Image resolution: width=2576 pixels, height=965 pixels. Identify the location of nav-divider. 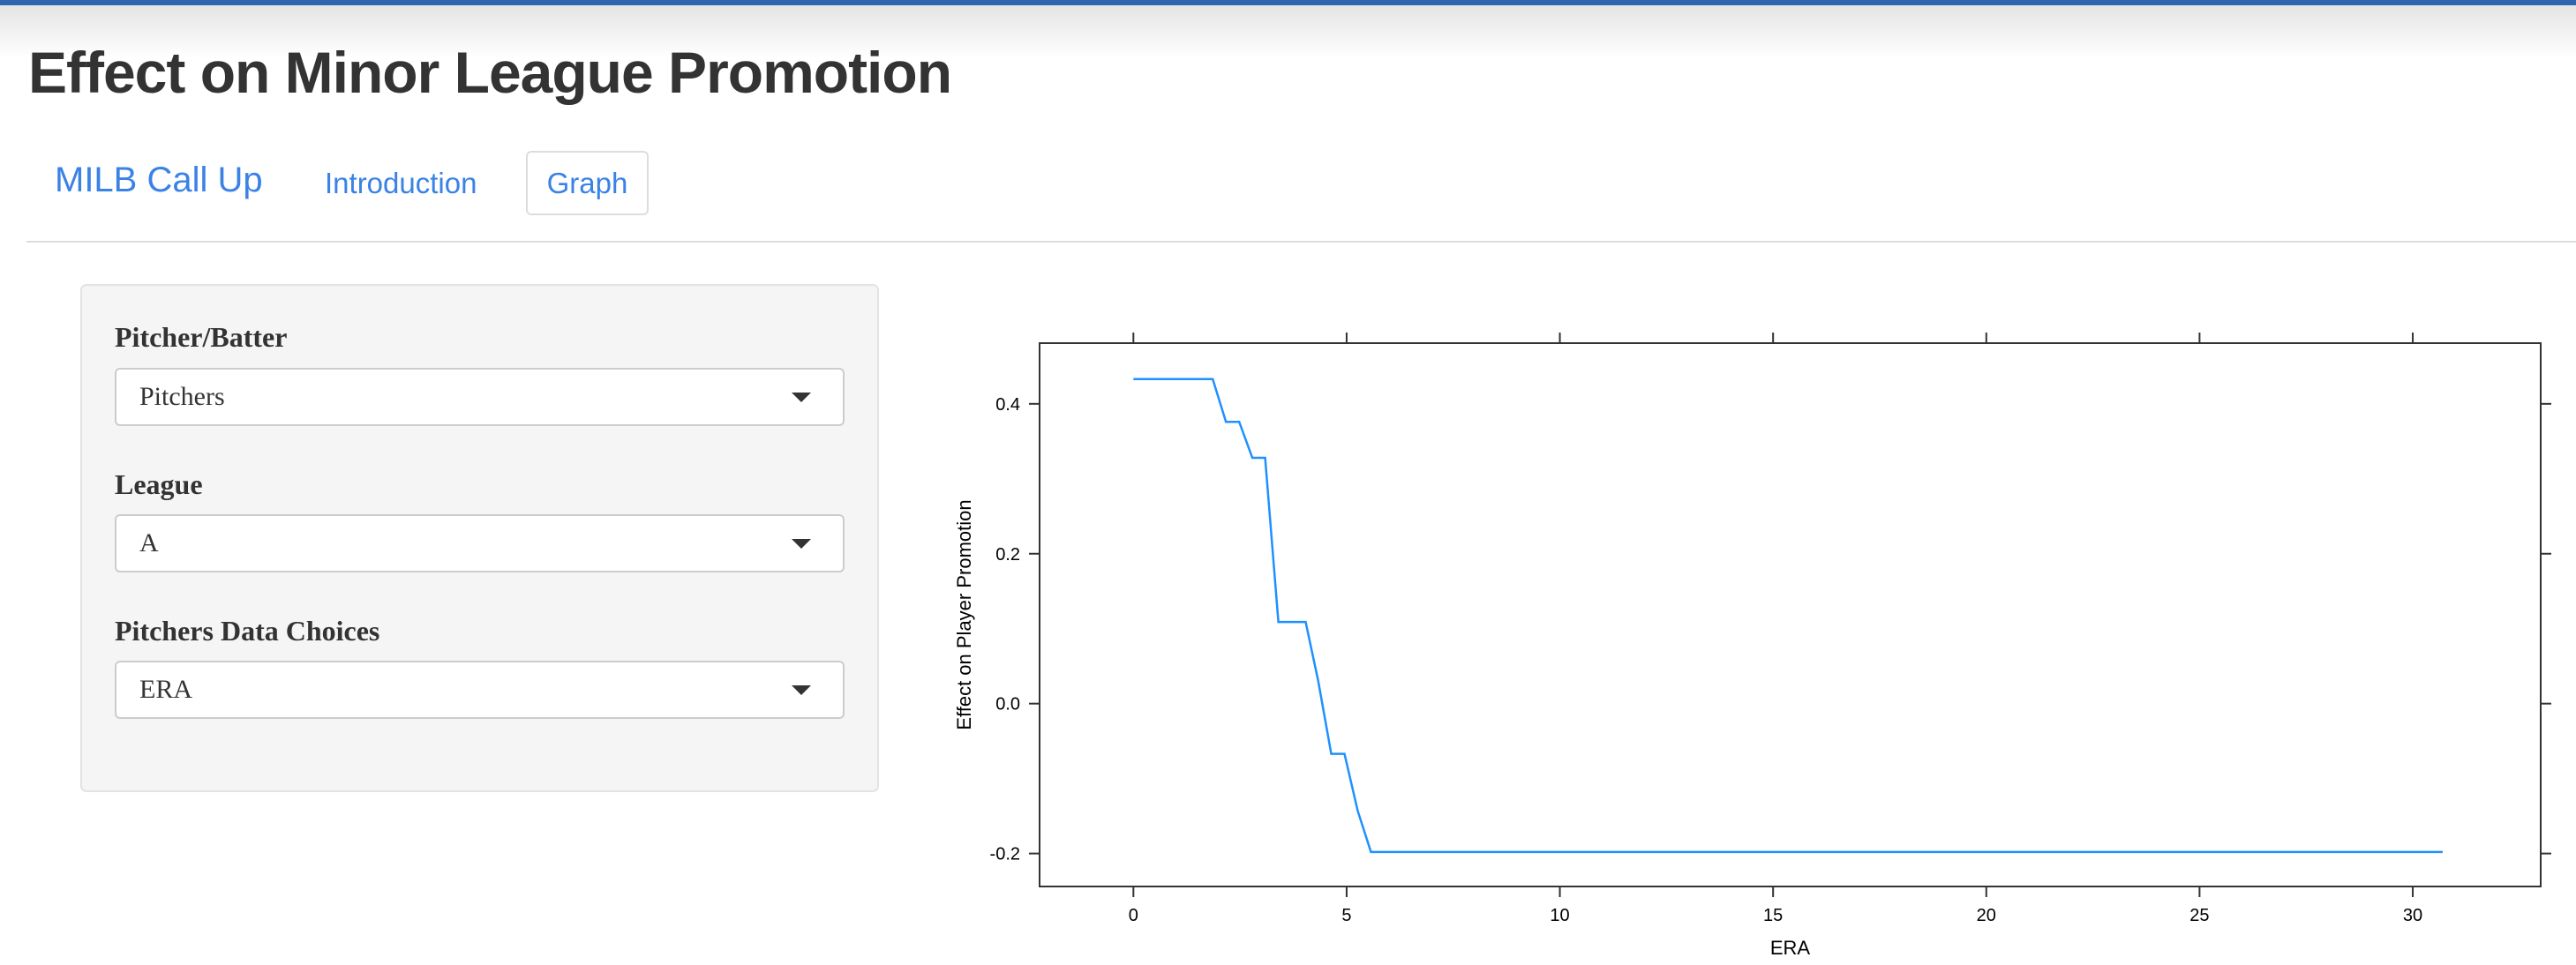
(1301, 242).